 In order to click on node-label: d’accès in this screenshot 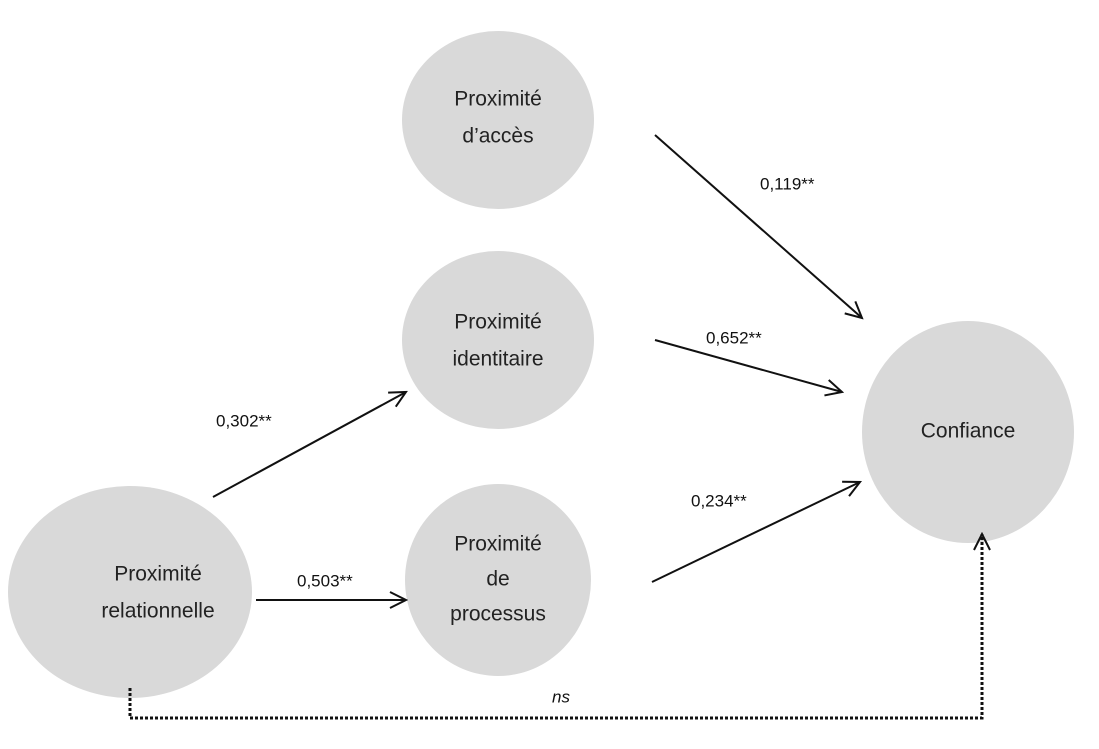, I will do `click(497, 136)`.